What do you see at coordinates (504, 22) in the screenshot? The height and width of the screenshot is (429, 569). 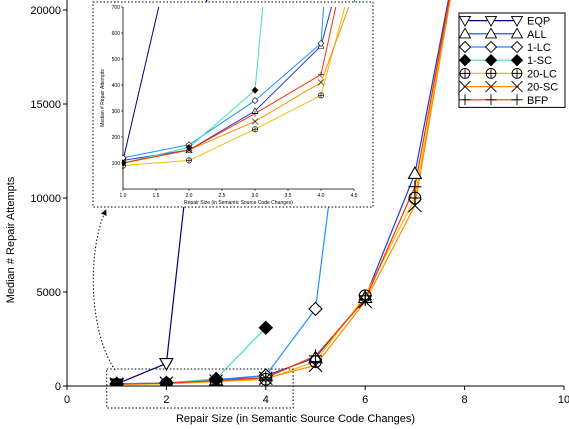 I see `legend-item-eqp: EQP` at bounding box center [504, 22].